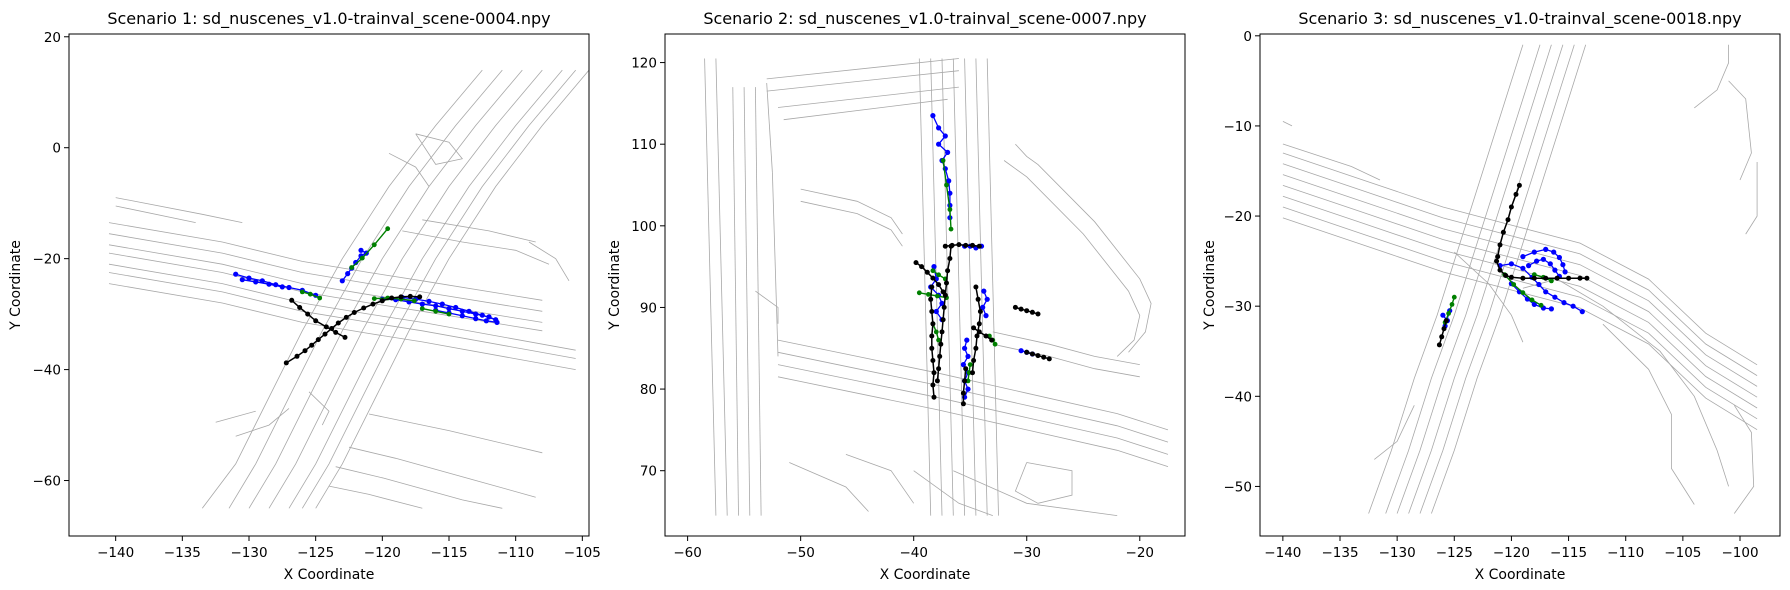  I want to click on x-tick-label: −135, so click(1339, 553).